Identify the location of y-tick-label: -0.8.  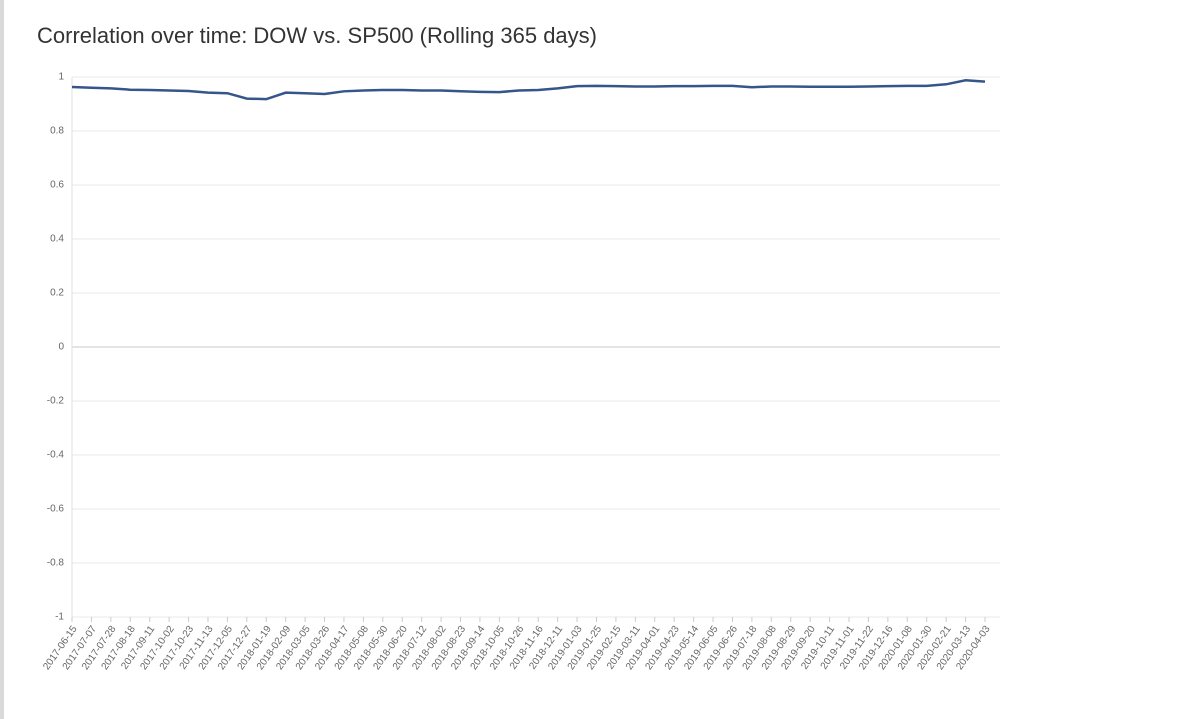
(56, 563).